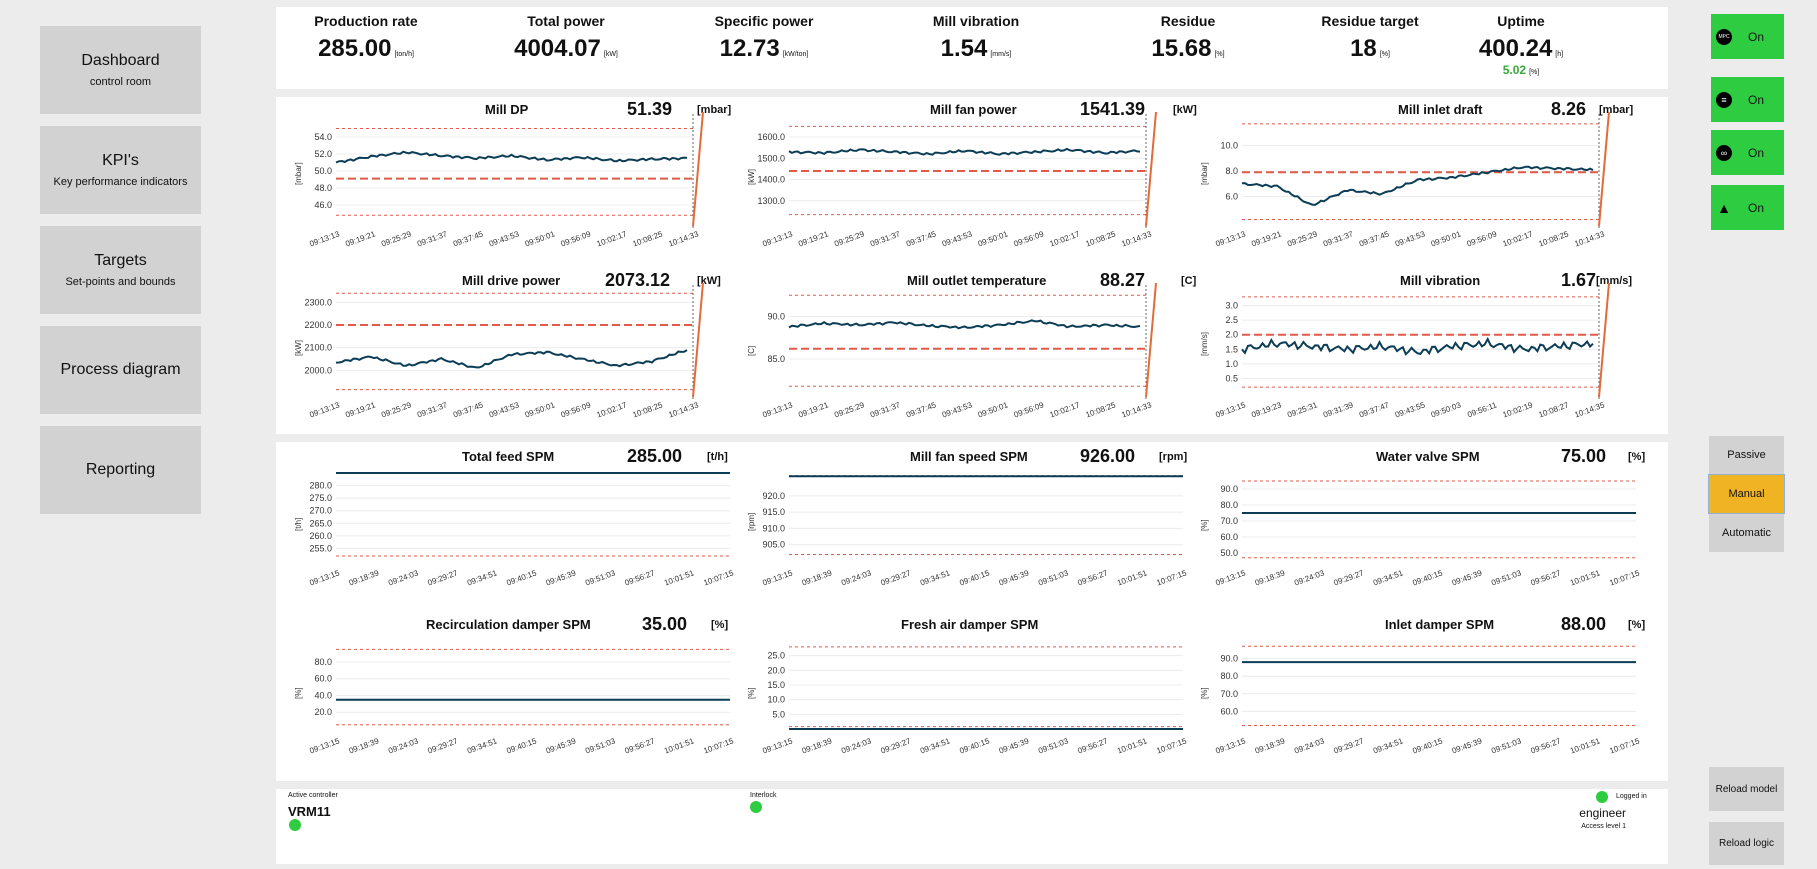  I want to click on chart-value: 88.00, so click(1584, 624).